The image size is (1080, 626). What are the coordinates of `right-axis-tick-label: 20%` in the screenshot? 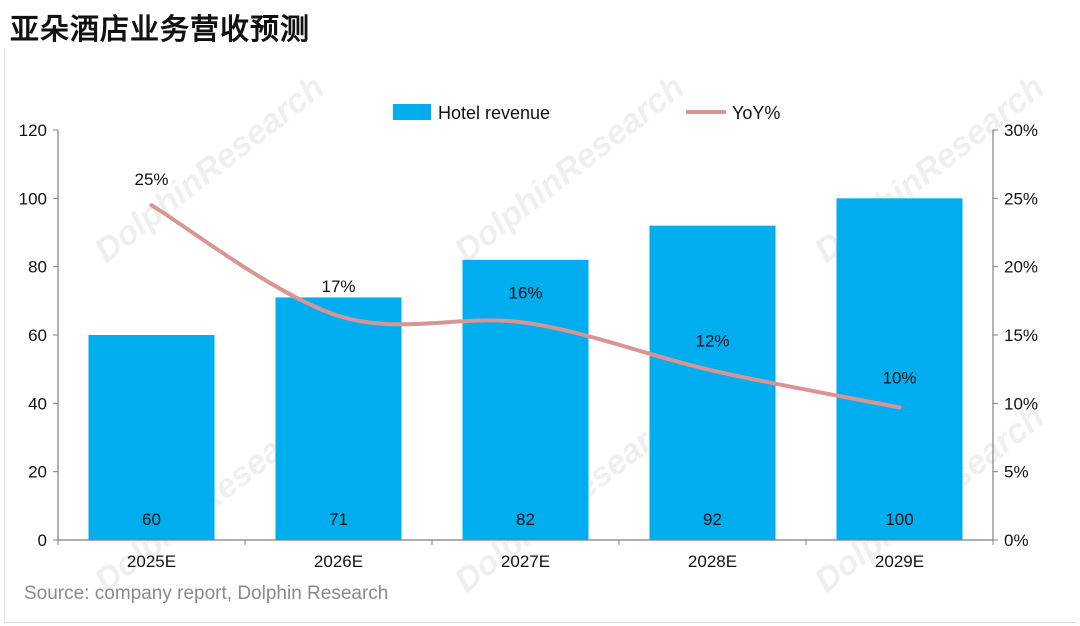 It's located at (1021, 267).